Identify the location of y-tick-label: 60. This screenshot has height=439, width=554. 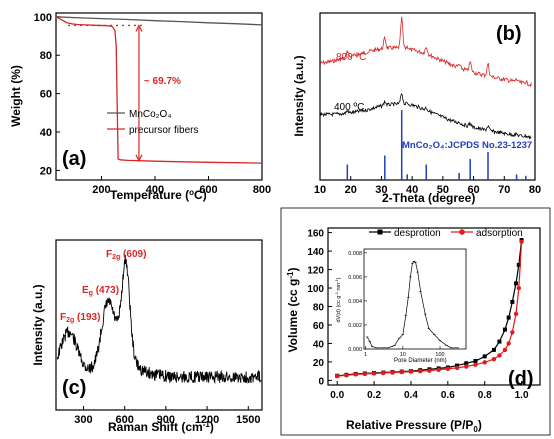
(319, 326).